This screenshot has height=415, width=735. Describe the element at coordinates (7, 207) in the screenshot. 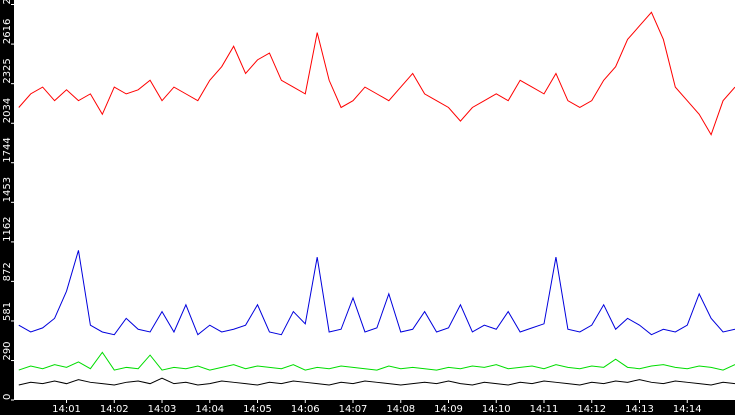

I see `y-axis-strip` at that location.